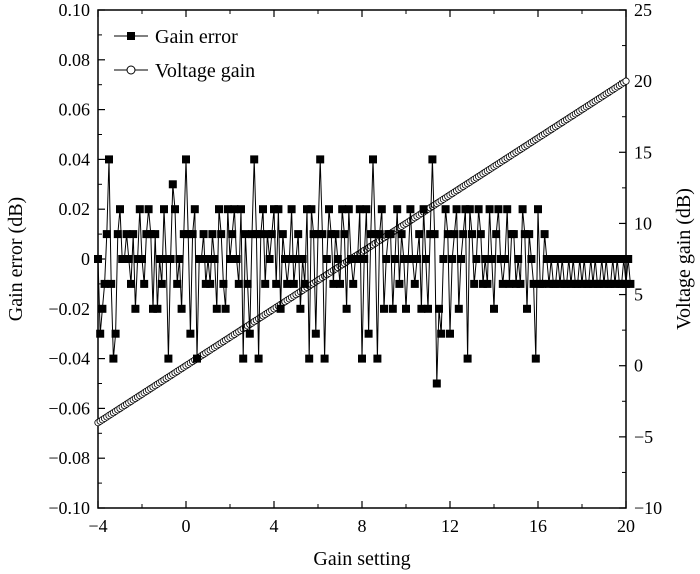  What do you see at coordinates (538, 526) in the screenshot?
I see `x-tick-label: 16` at bounding box center [538, 526].